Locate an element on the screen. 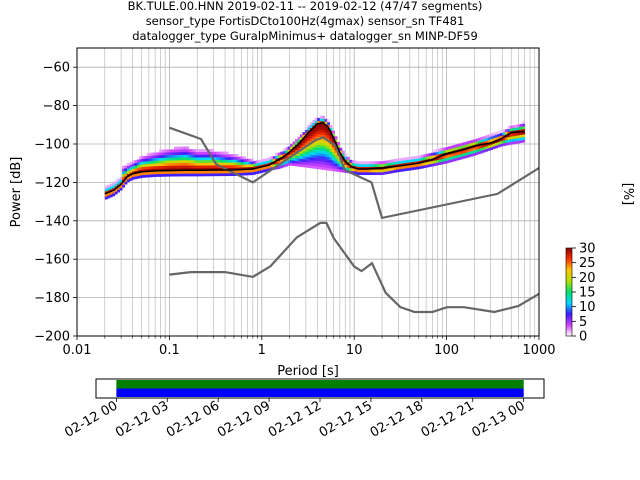 The image size is (640, 480). timeline-tick-label: 02-12 21 is located at coordinates (448, 419).